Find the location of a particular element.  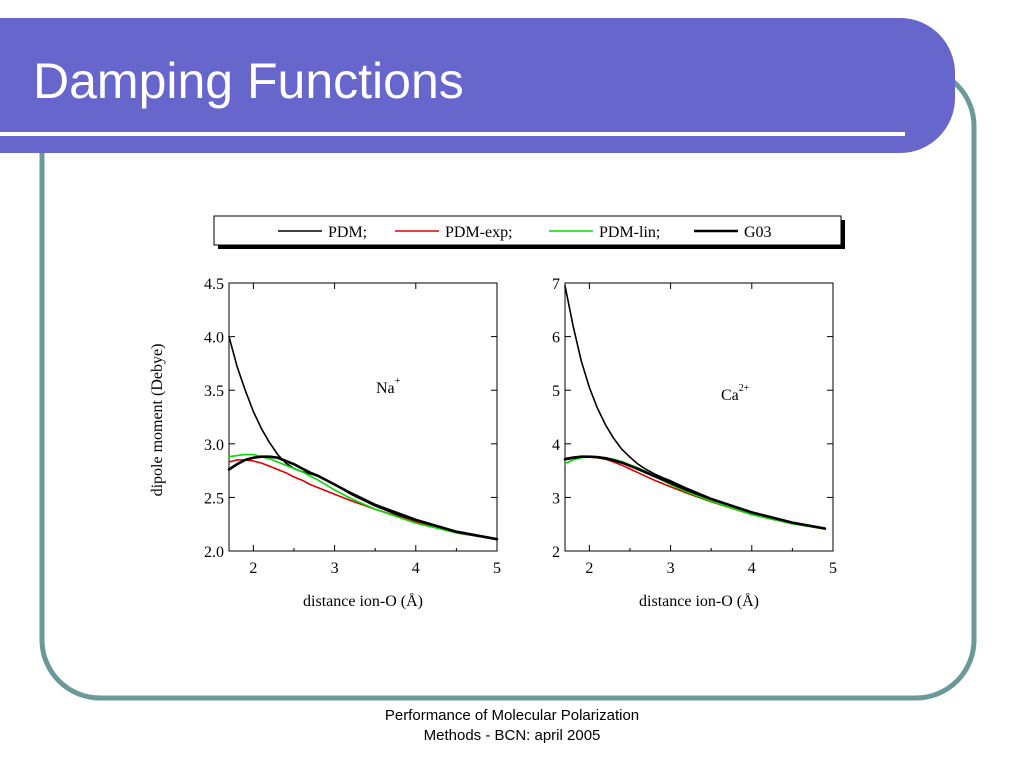

ytick-label: 5 is located at coordinates (556, 391).